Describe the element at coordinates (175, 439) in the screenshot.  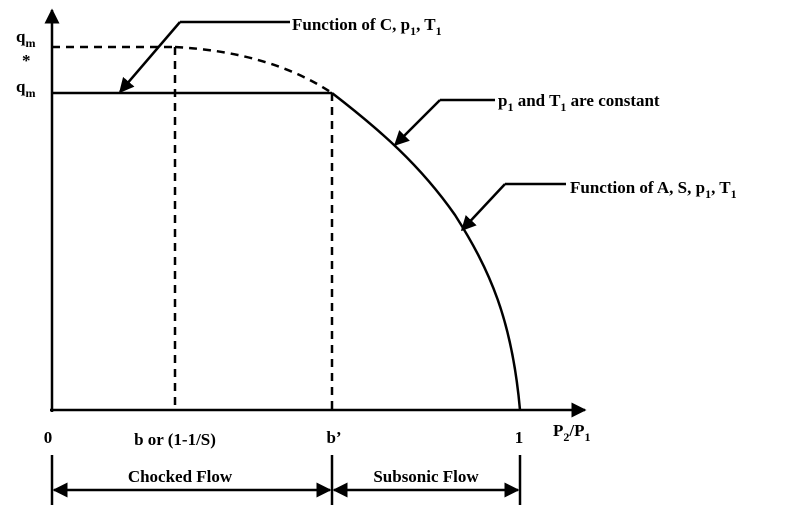
I see `b-label: b or (1-1/S)` at that location.